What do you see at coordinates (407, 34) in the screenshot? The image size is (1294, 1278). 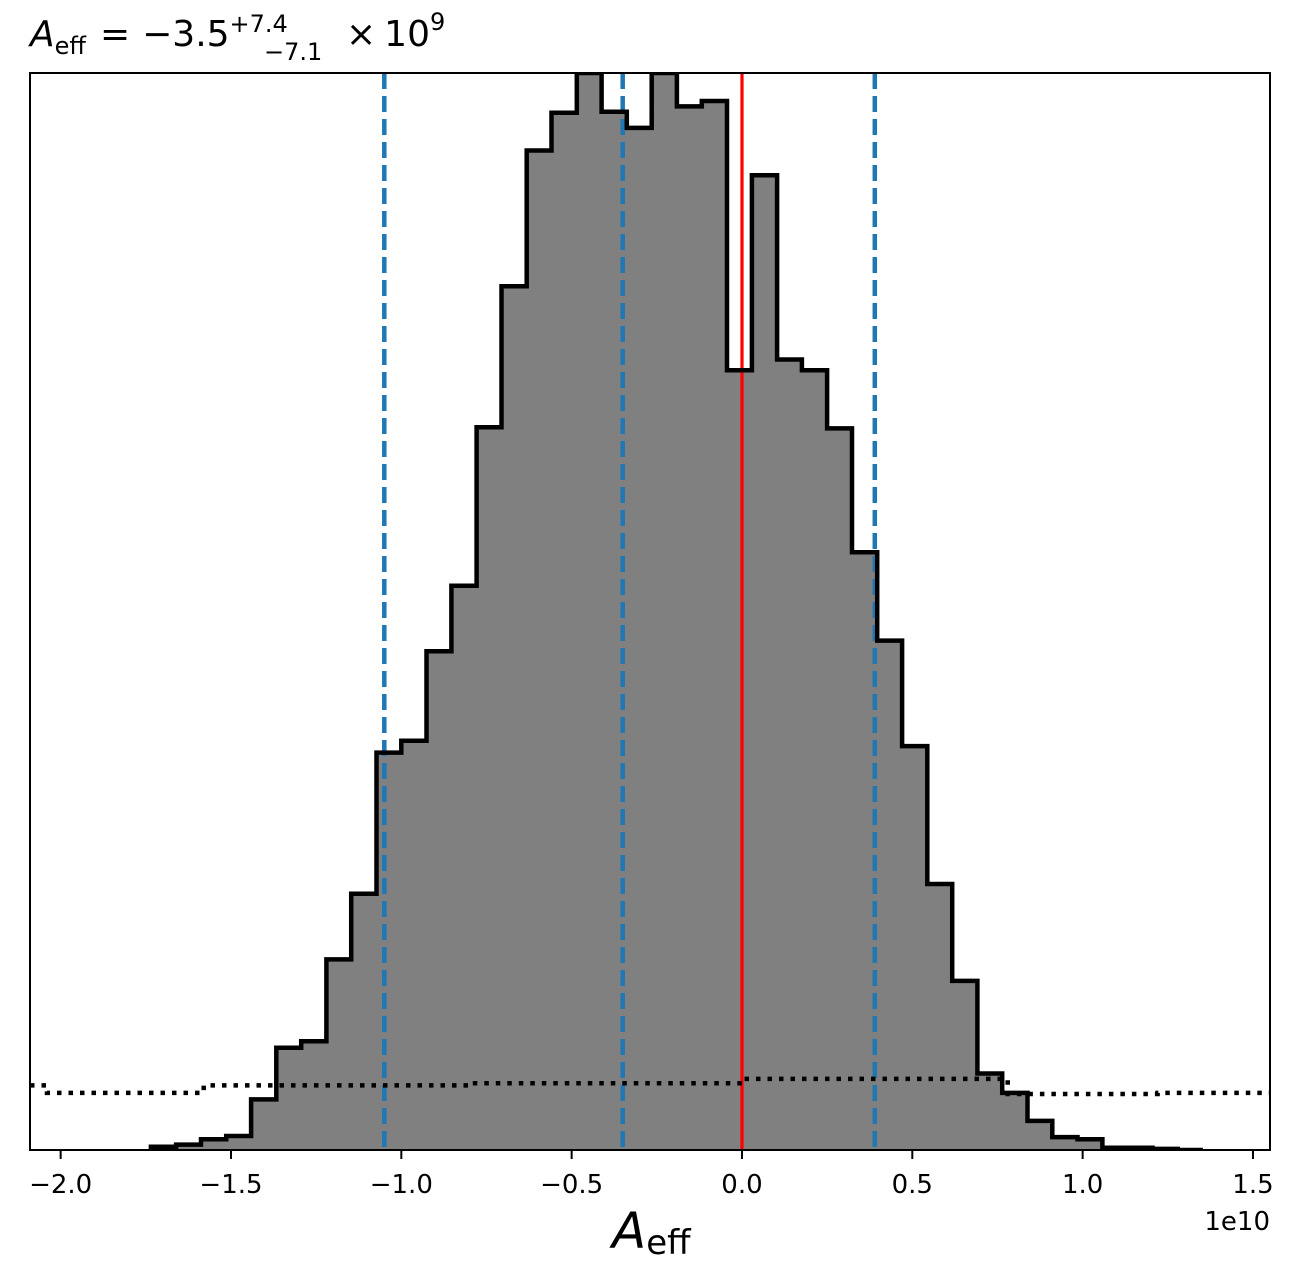 I see `title-power-base: 10` at bounding box center [407, 34].